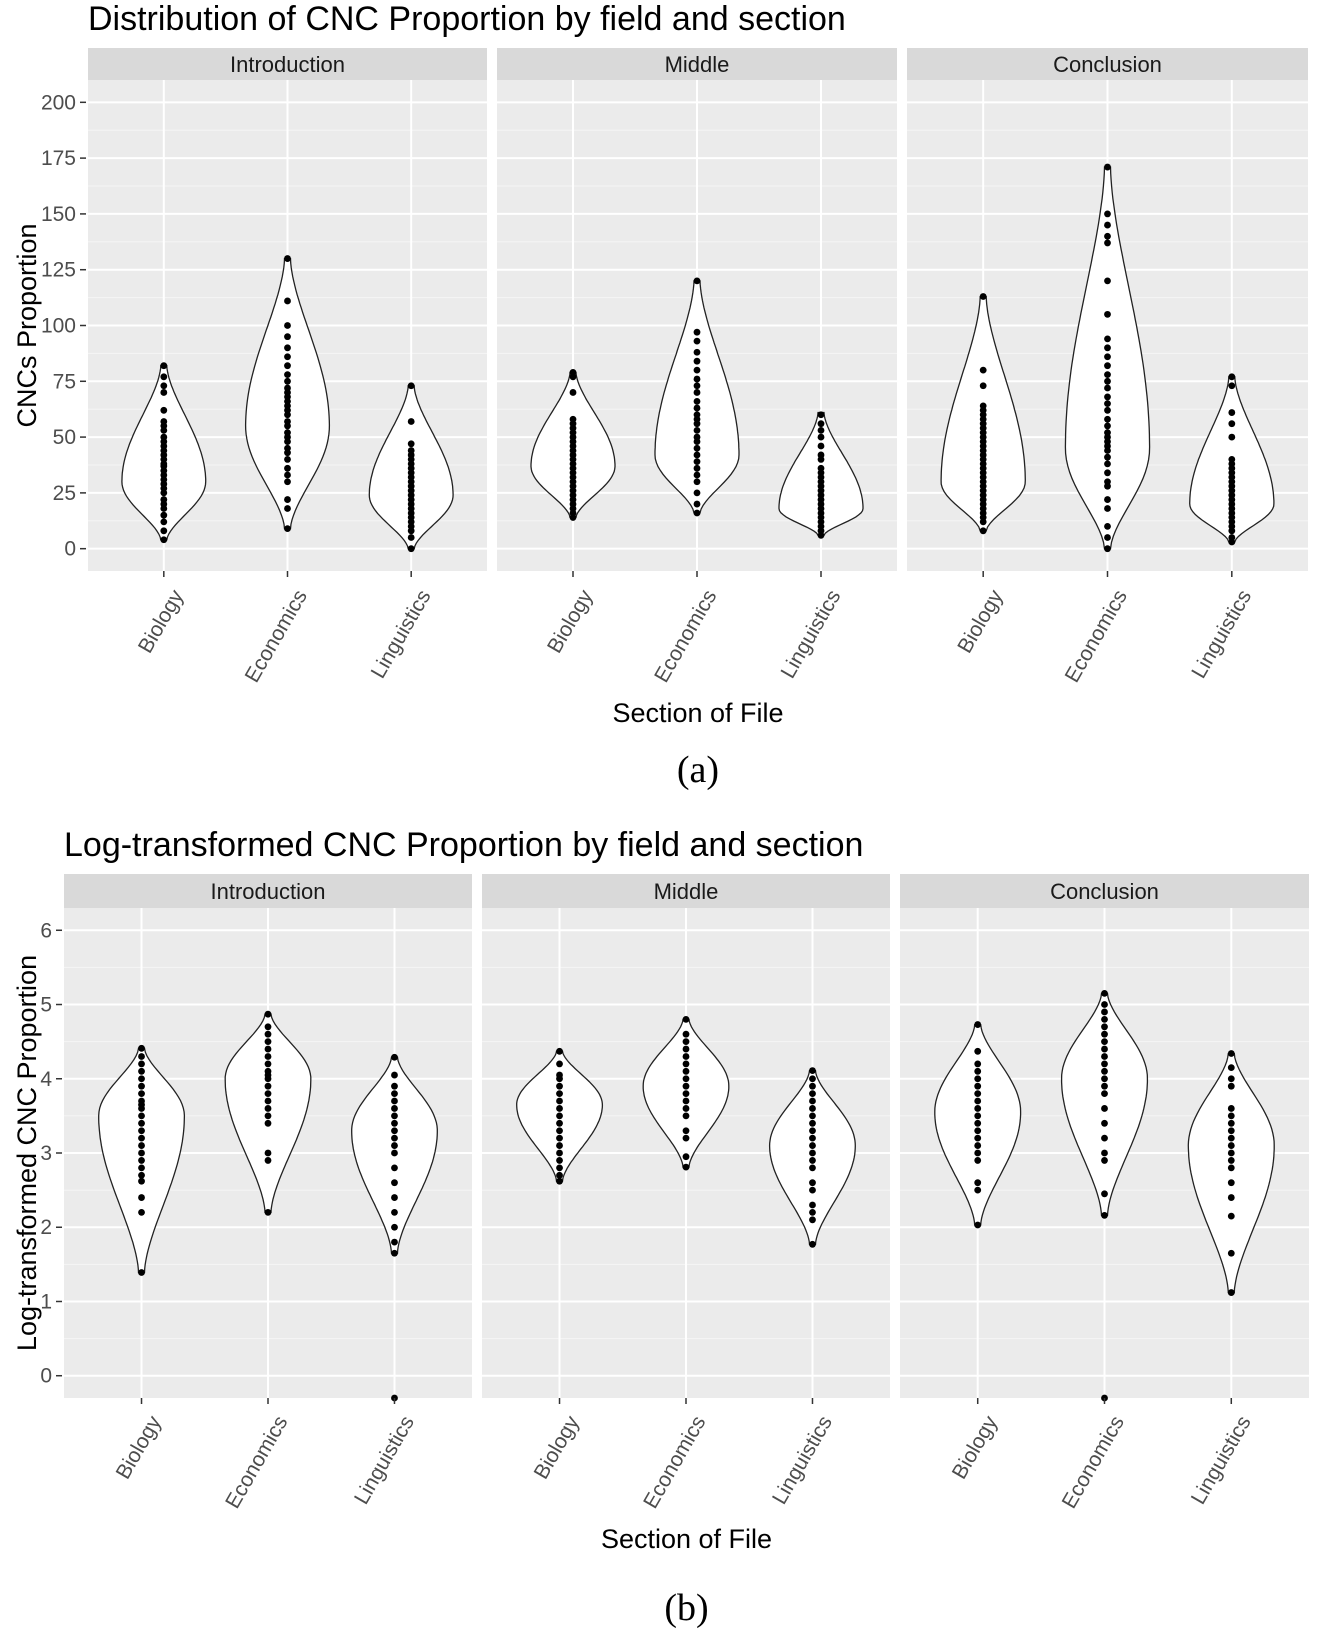  I want to click on facet-panel-introduction: Introduction Biology Economics Linguistics, so click(268, 1193).